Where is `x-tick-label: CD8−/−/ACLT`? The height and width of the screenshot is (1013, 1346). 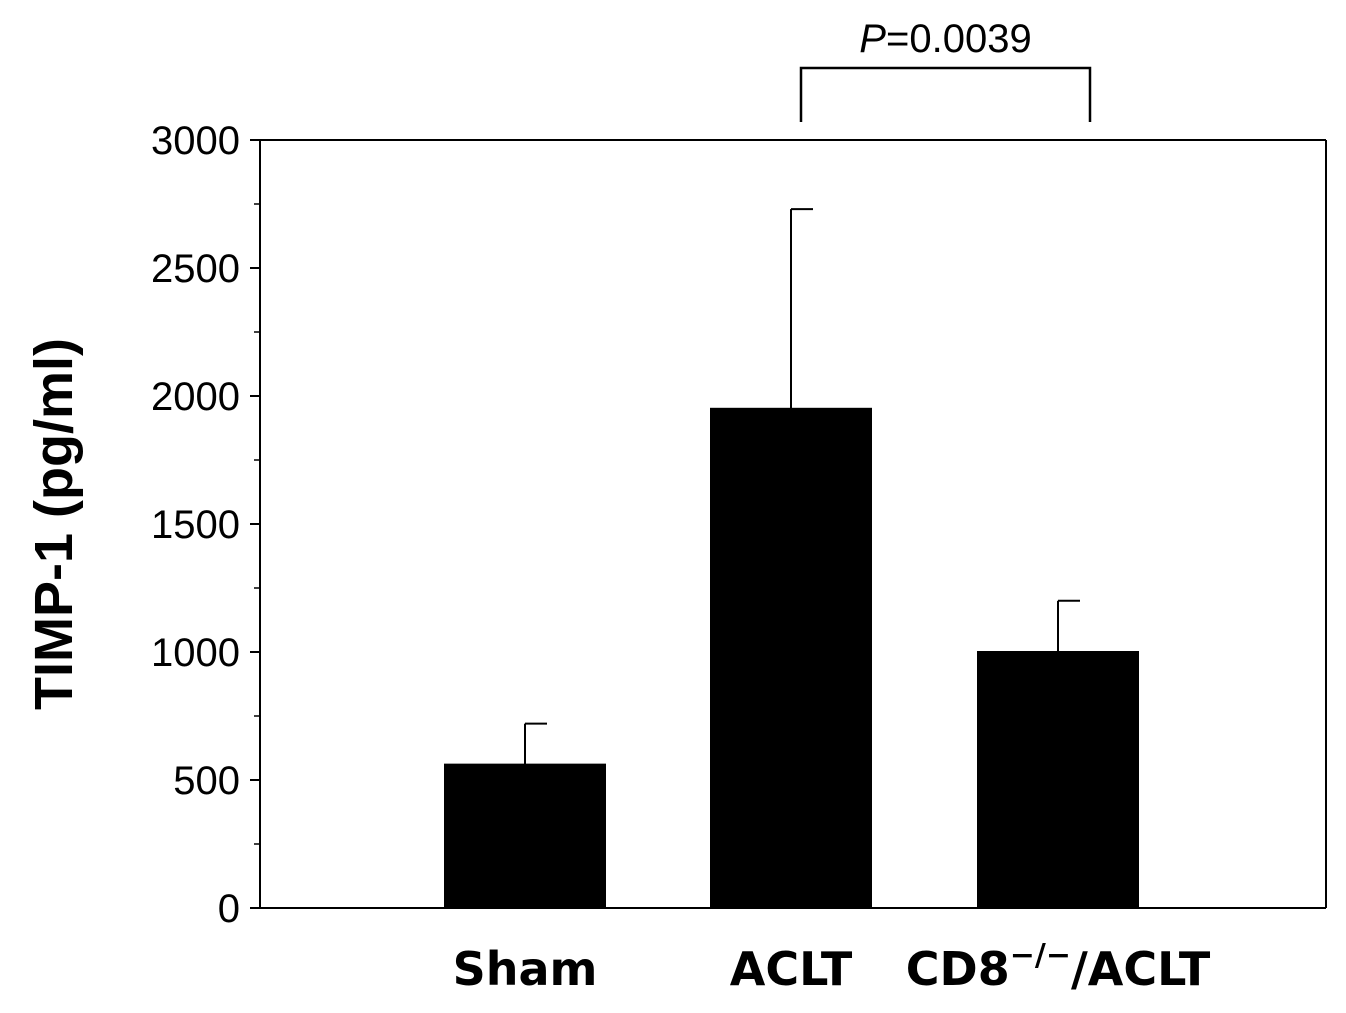 x-tick-label: CD8−/−/ACLT is located at coordinates (1058, 967).